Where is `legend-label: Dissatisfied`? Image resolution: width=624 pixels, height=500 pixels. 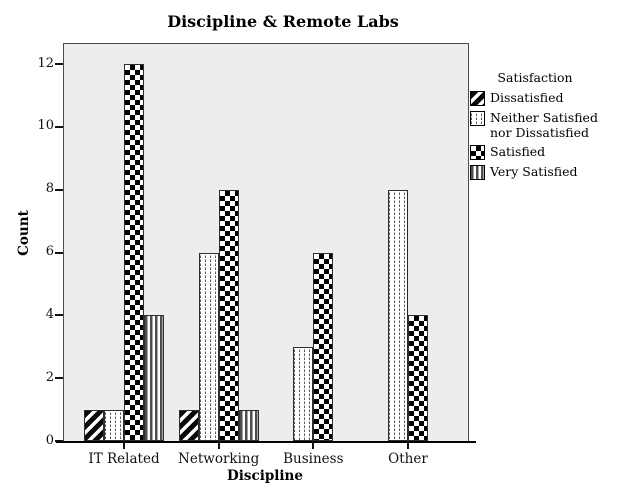 legend-label: Dissatisfied is located at coordinates (527, 97).